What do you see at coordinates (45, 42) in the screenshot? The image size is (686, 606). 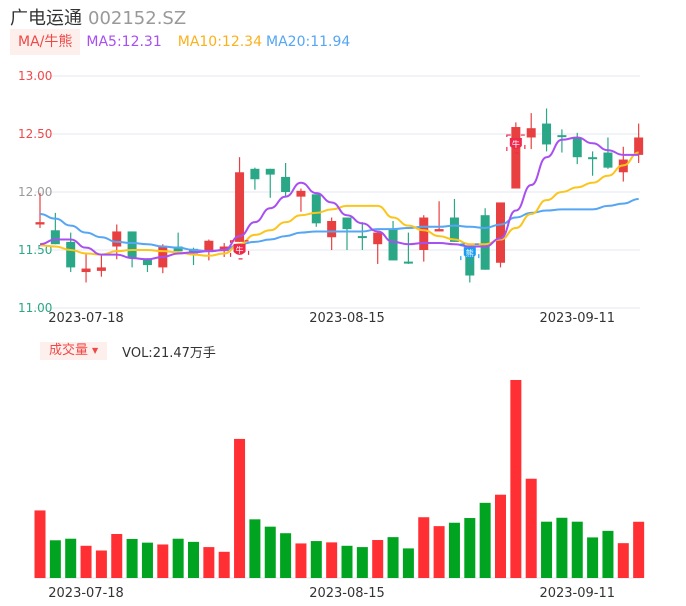 I see `ma-indicator-selector: MA/牛熊` at bounding box center [45, 42].